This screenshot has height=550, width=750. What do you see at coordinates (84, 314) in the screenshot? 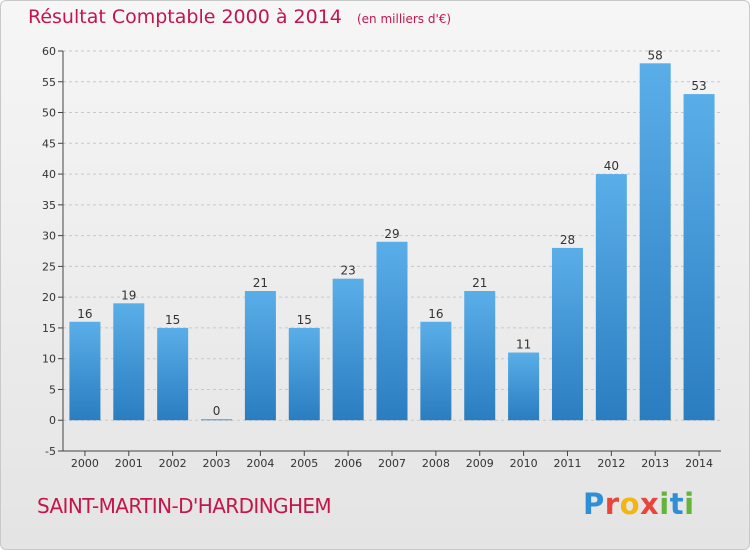
I see `data-label-2000: 16` at bounding box center [84, 314].